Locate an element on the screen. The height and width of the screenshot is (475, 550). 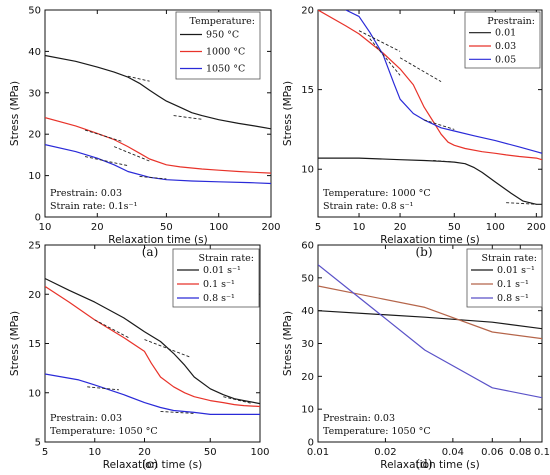
panel-label: (d) is located at coordinates (423, 464).